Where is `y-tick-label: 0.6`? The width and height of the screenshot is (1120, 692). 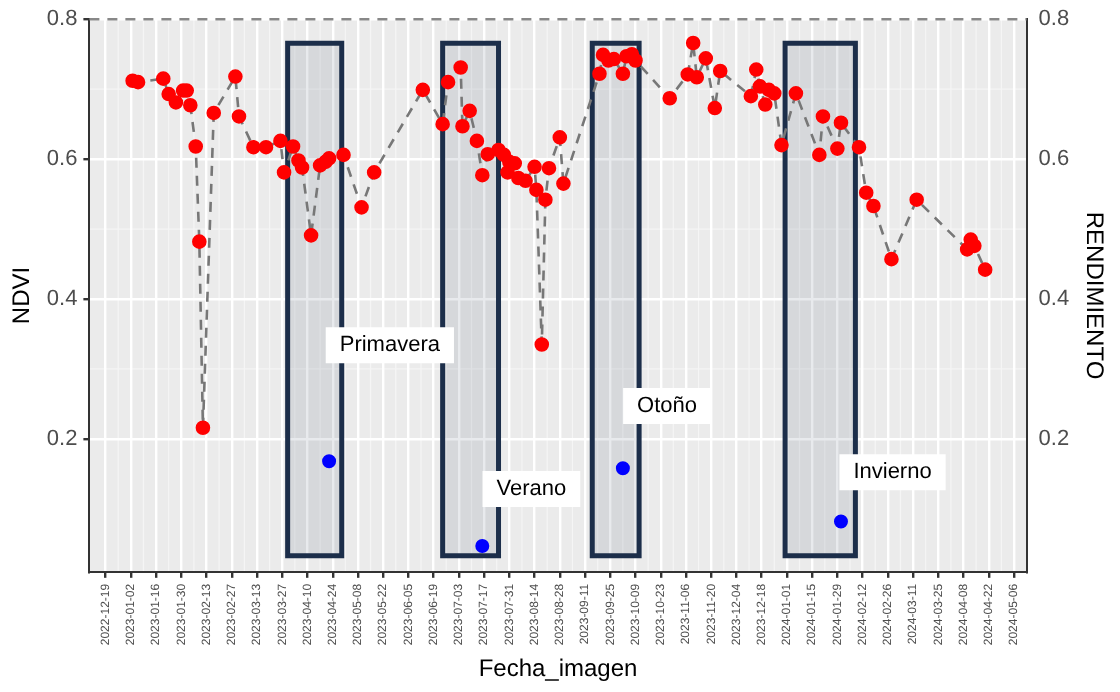 y-tick-label: 0.6 is located at coordinates (62, 159).